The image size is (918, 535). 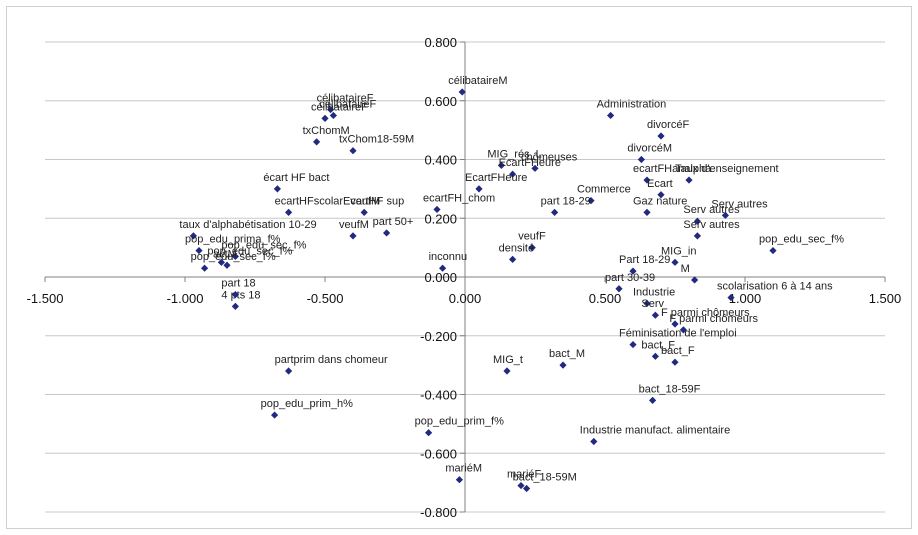 What do you see at coordinates (678, 251) in the screenshot?
I see `point-label: MIG_in` at bounding box center [678, 251].